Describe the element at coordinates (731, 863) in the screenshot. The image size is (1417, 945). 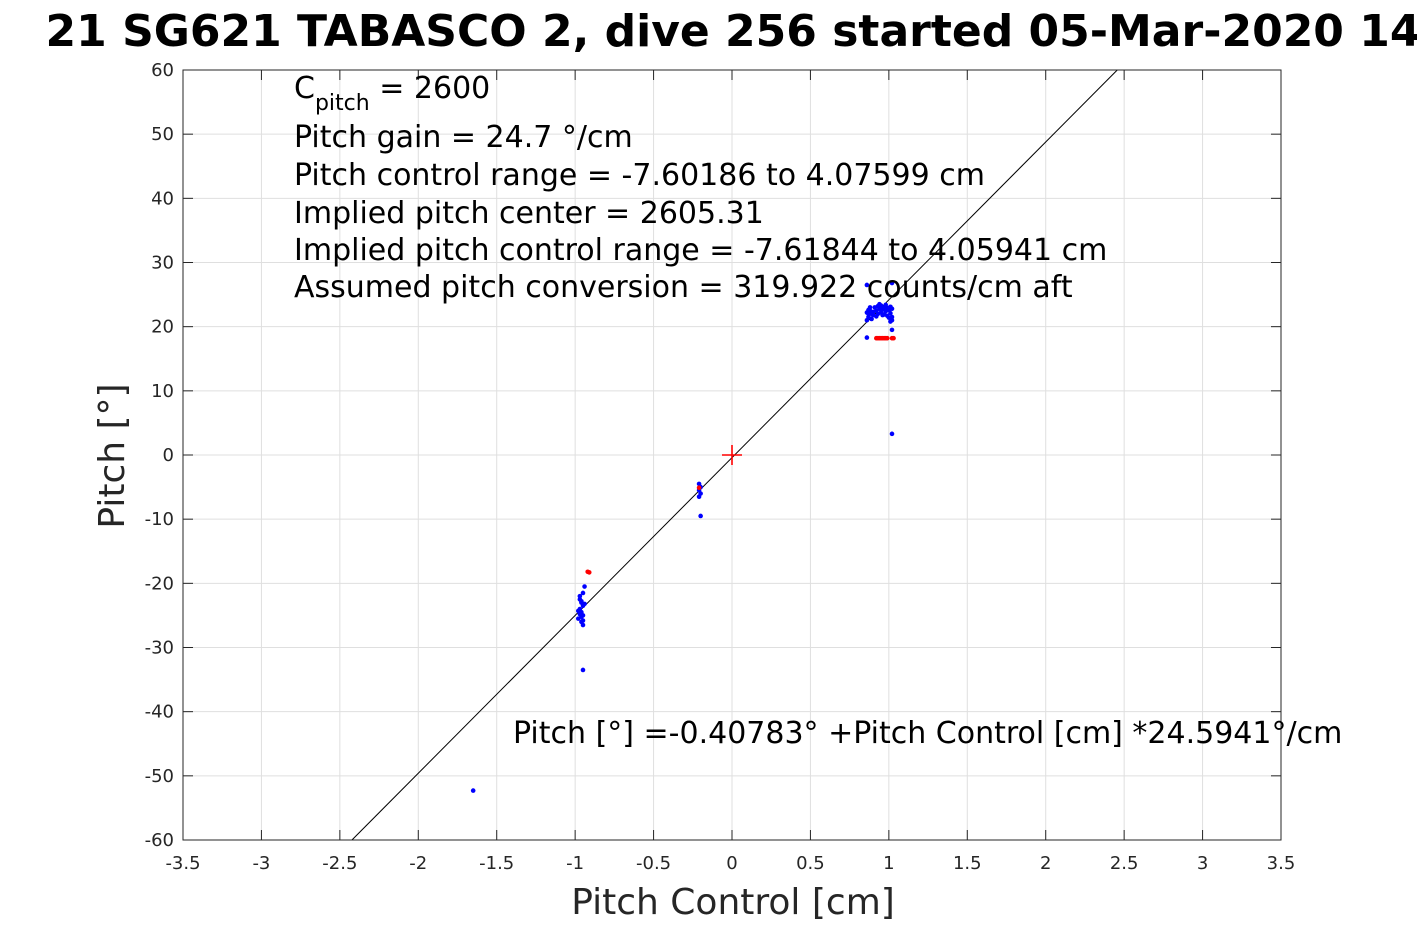
I see `x-tick-label: 0` at that location.